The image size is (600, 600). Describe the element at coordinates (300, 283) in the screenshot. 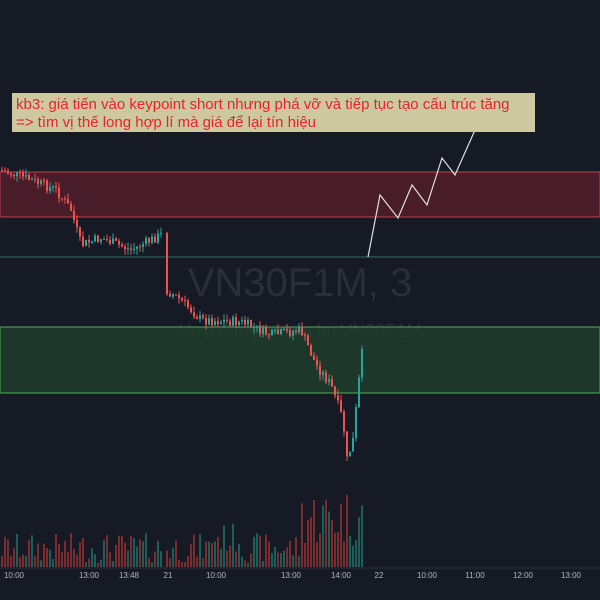

I see `watermark-symbol: VN30F1M, 3` at that location.